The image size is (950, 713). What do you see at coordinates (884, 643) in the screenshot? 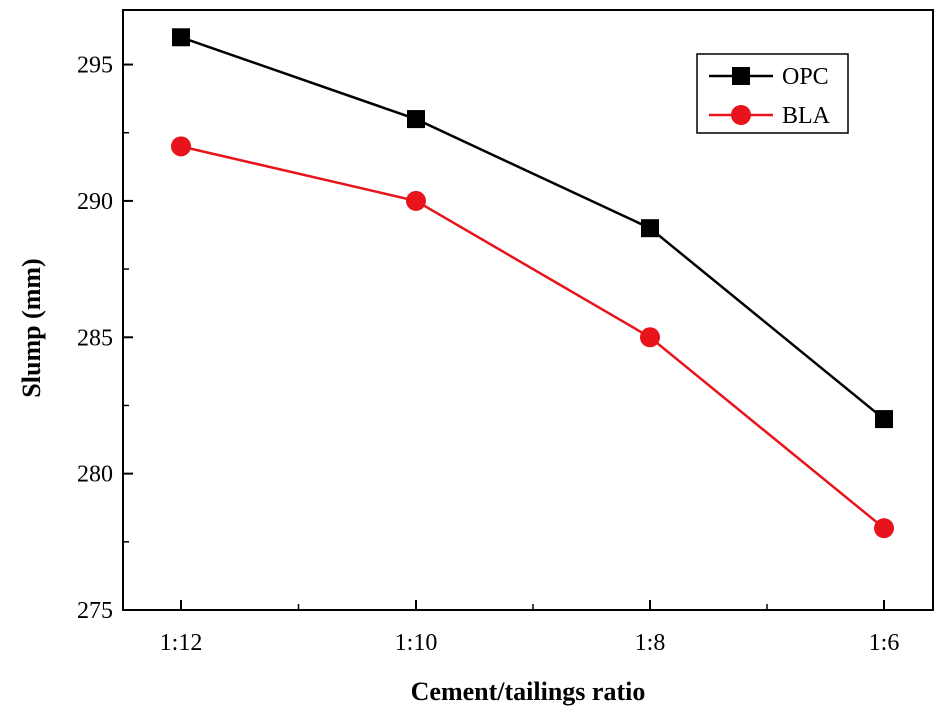
I see `x-tick-label: 1:6` at bounding box center [884, 643].